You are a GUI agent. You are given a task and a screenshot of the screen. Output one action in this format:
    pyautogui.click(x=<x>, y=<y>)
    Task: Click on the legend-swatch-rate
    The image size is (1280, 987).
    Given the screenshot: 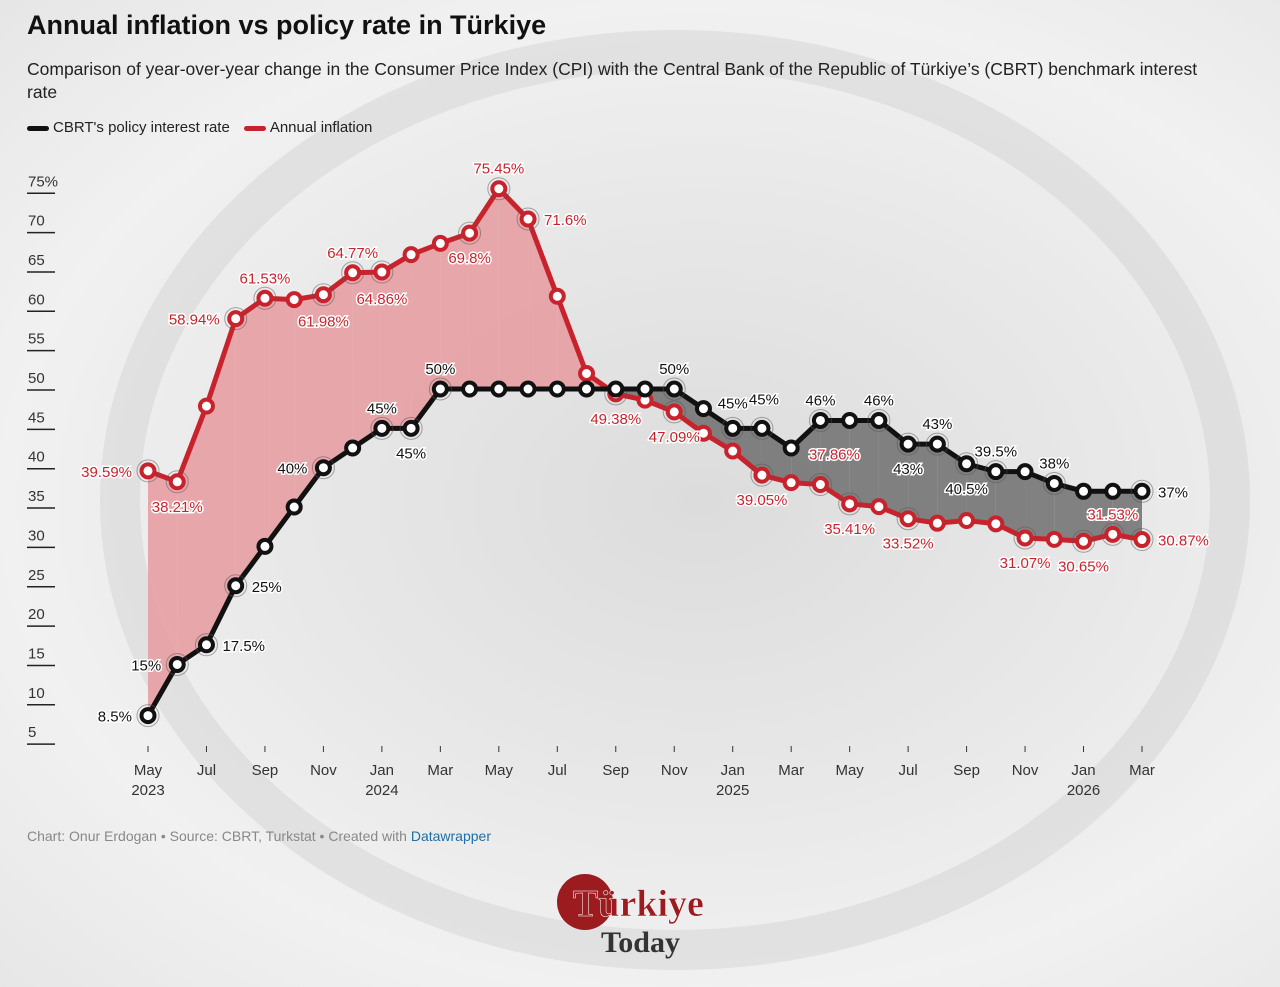 What is the action you would take?
    pyautogui.click(x=38, y=128)
    